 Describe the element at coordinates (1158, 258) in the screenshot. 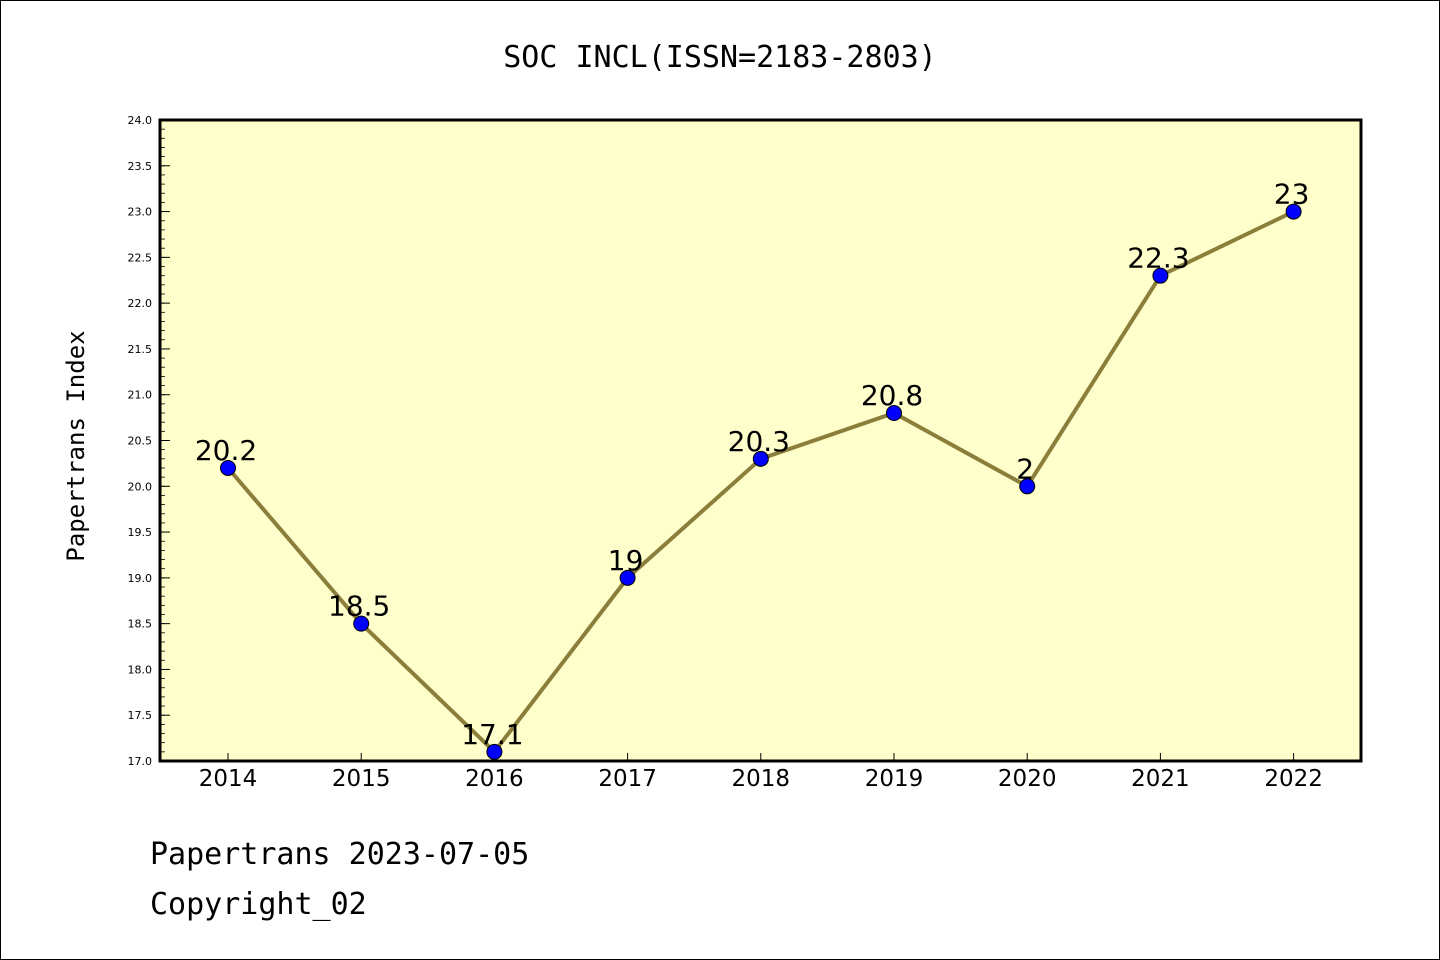

I see `data-label: 22.3` at that location.